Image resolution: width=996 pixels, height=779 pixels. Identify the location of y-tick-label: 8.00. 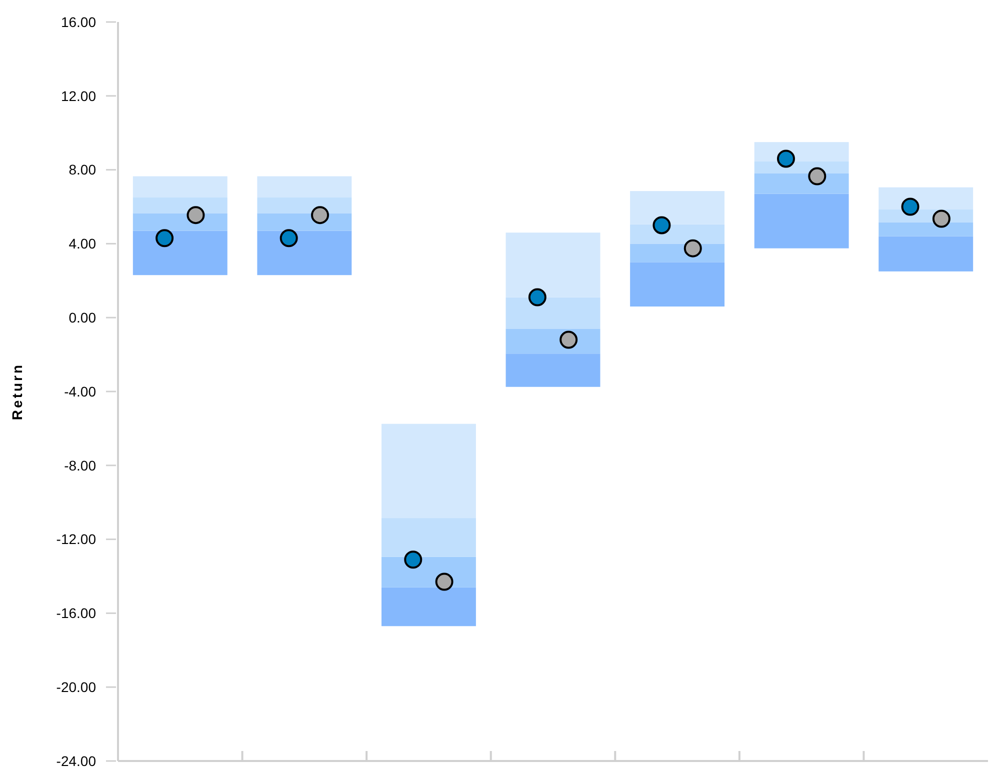
(82, 170).